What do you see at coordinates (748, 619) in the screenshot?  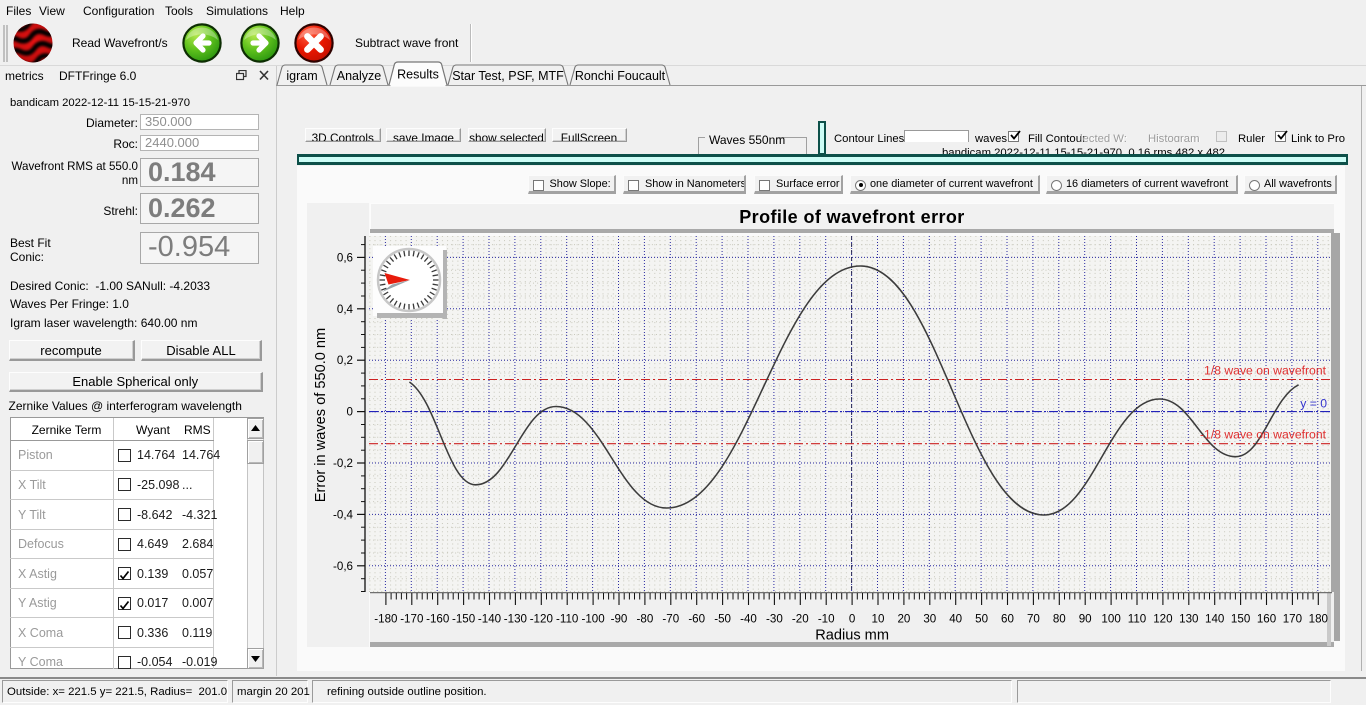 I see `svg-text: -40` at bounding box center [748, 619].